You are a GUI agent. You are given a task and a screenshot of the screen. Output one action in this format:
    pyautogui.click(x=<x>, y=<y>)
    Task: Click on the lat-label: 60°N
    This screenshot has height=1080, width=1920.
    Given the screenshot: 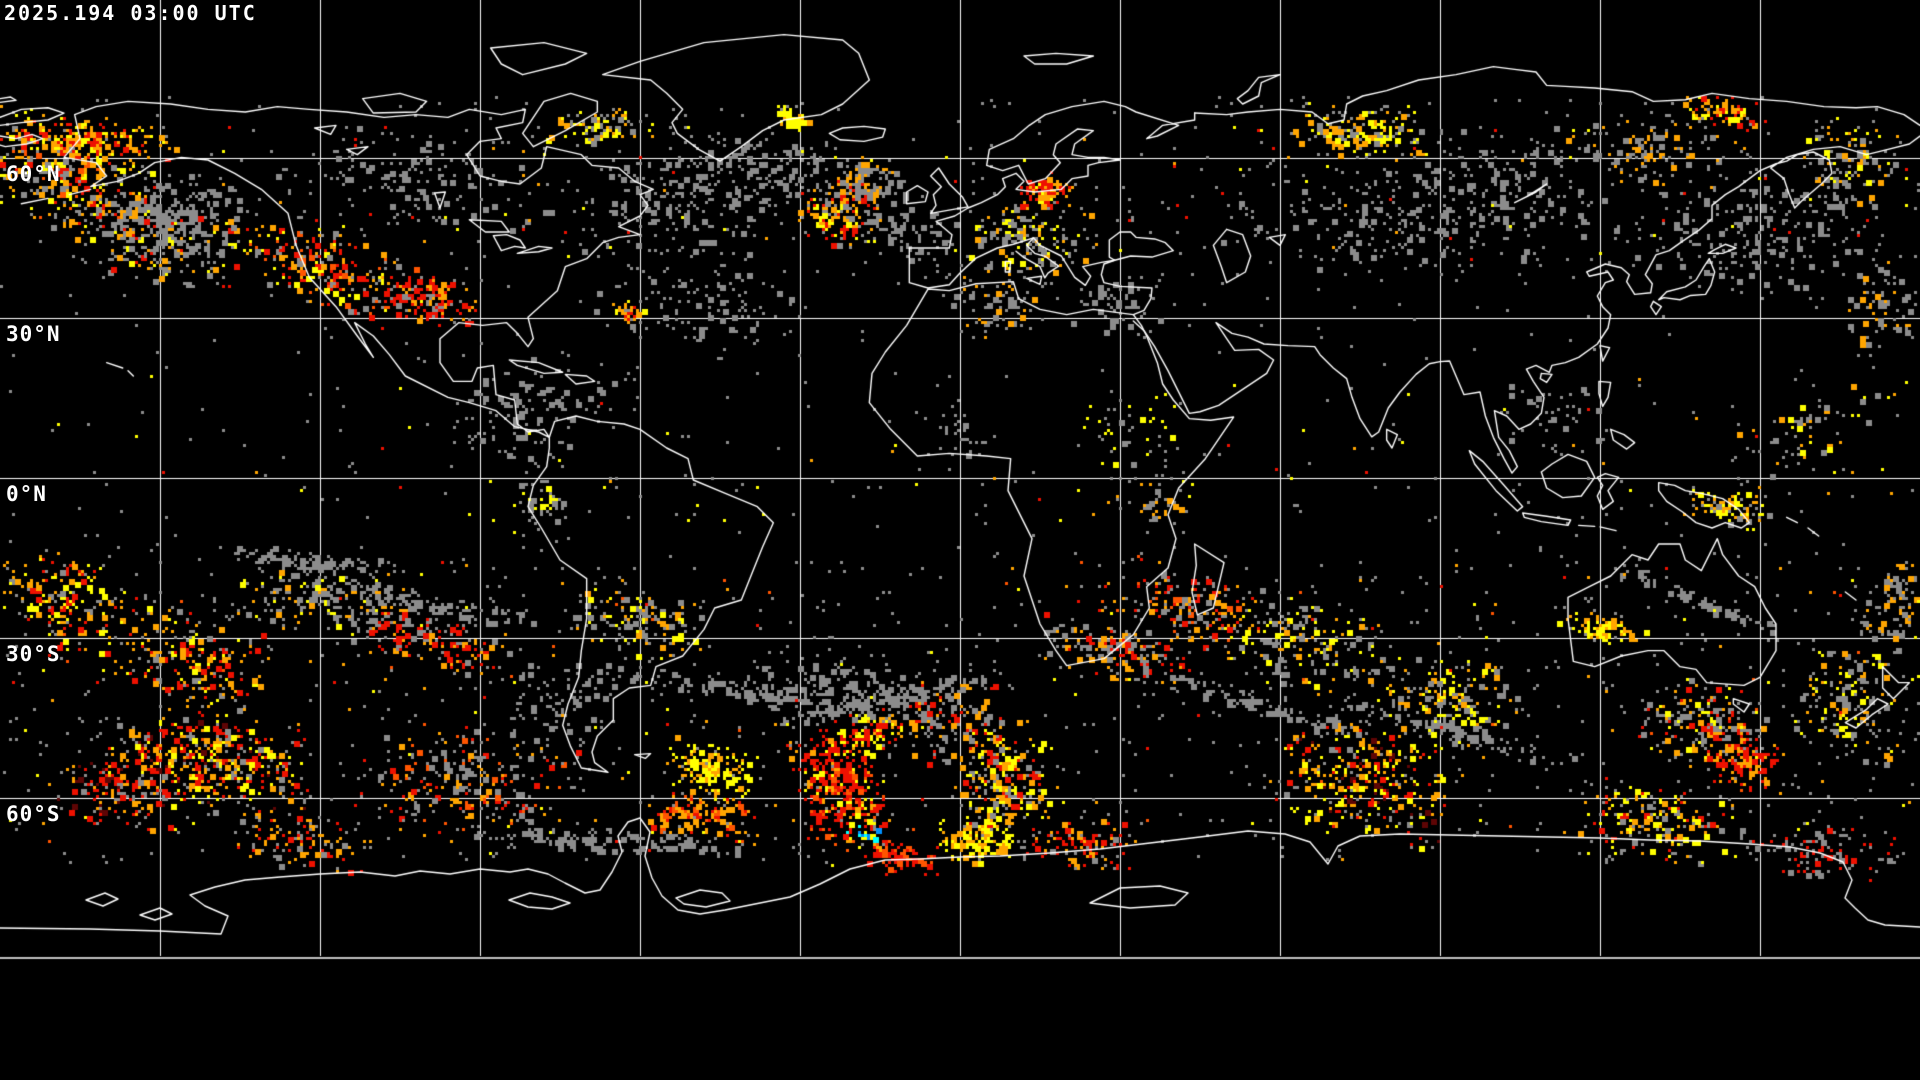 What is the action you would take?
    pyautogui.click(x=33, y=174)
    